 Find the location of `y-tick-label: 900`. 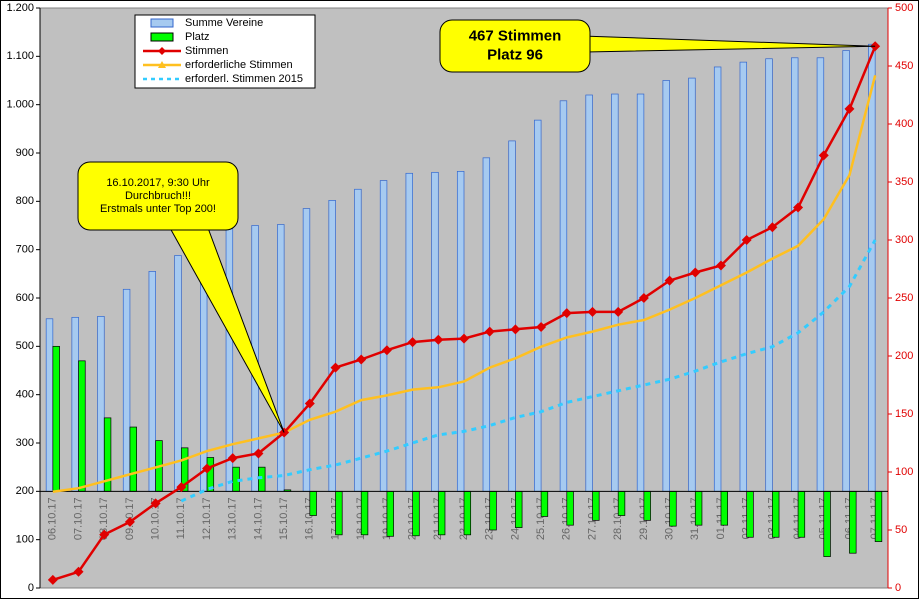

y-tick-label: 900 is located at coordinates (25, 153).